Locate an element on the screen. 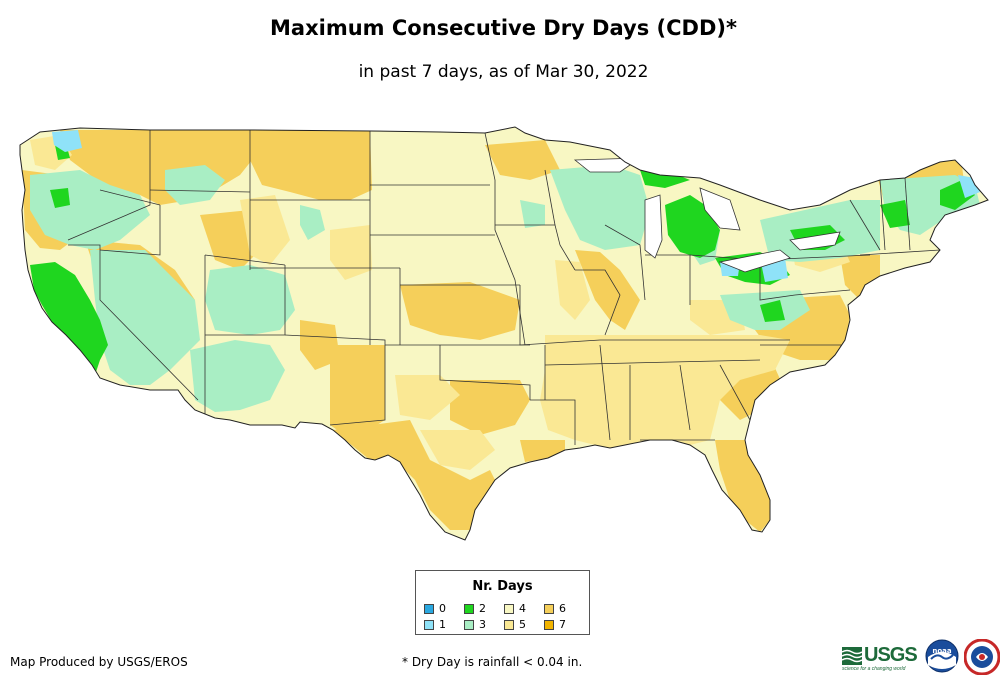 The width and height of the screenshot is (1007, 691). noaa-logo: noaa is located at coordinates (942, 658).